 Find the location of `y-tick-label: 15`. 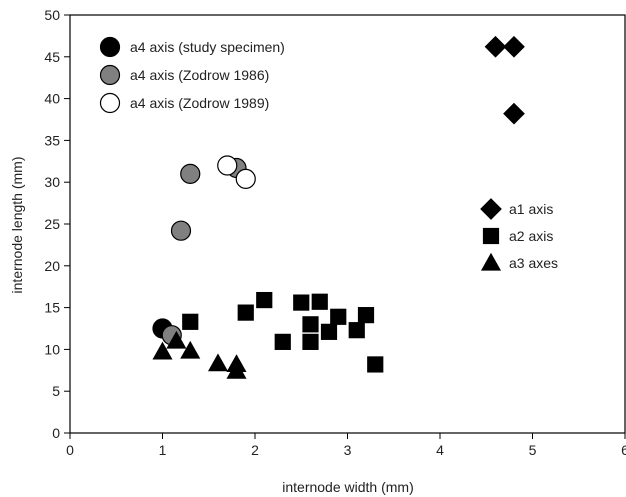

y-tick-label: 15 is located at coordinates (52, 308).